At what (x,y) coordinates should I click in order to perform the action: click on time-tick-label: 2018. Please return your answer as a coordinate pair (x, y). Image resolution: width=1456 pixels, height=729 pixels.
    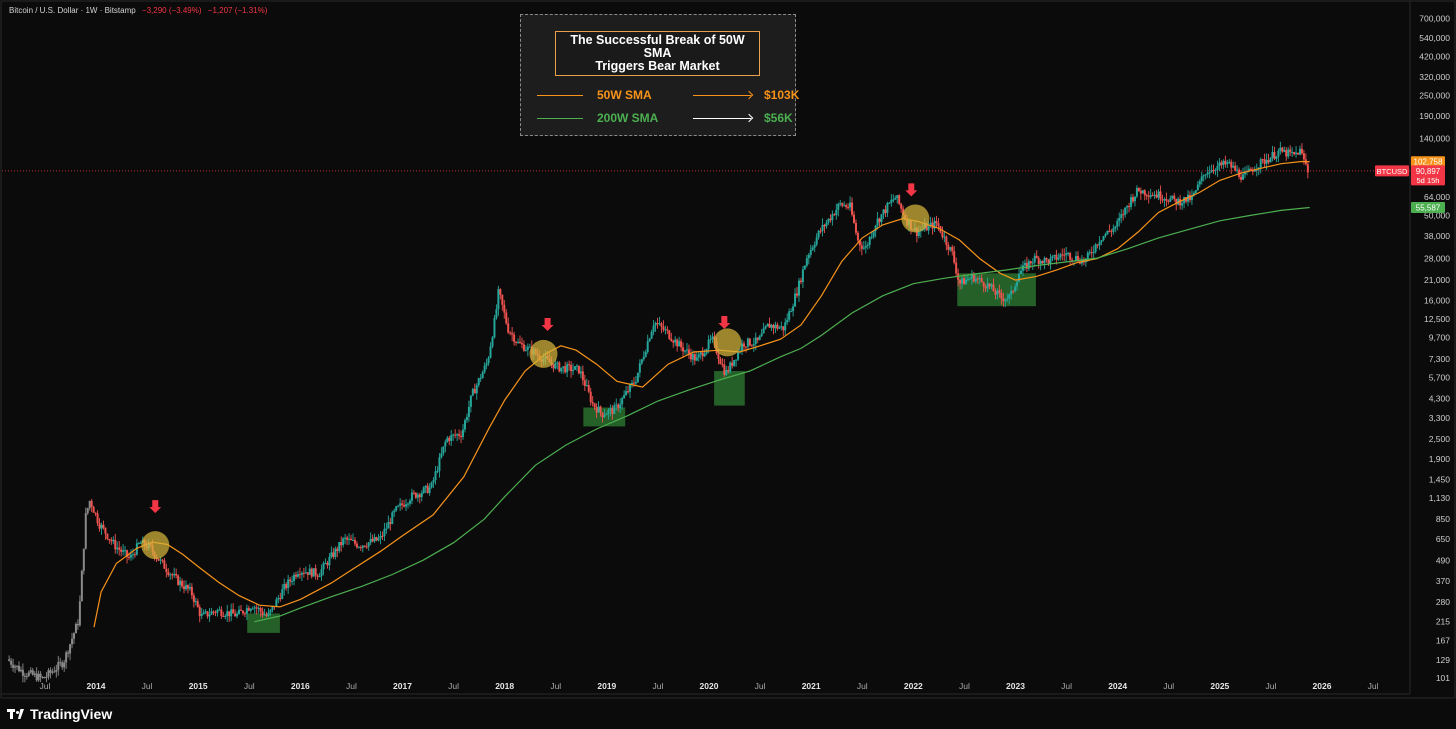
    Looking at the image, I should click on (504, 686).